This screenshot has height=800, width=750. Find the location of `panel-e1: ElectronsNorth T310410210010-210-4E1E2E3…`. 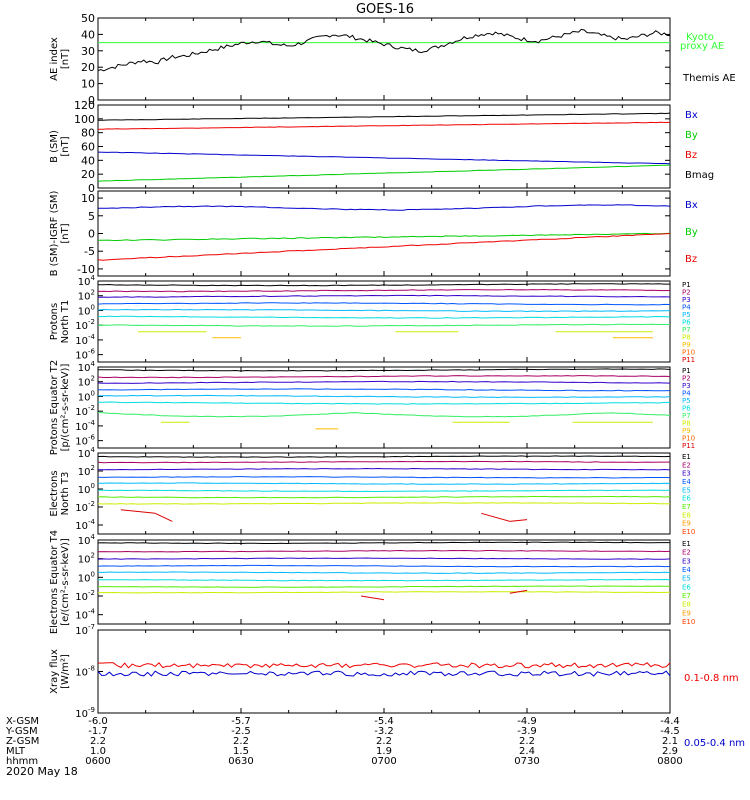

panel-e1: ElectronsNorth T310410210010-210-4E1E2E3… is located at coordinates (372, 491).